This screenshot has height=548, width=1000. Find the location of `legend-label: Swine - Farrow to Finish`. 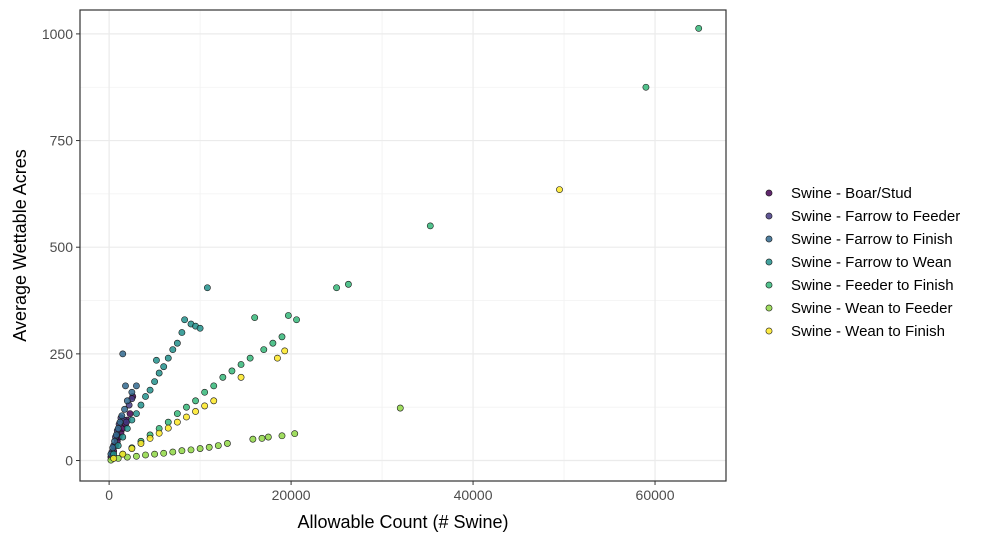

legend-label: Swine - Farrow to Finish is located at coordinates (872, 239).